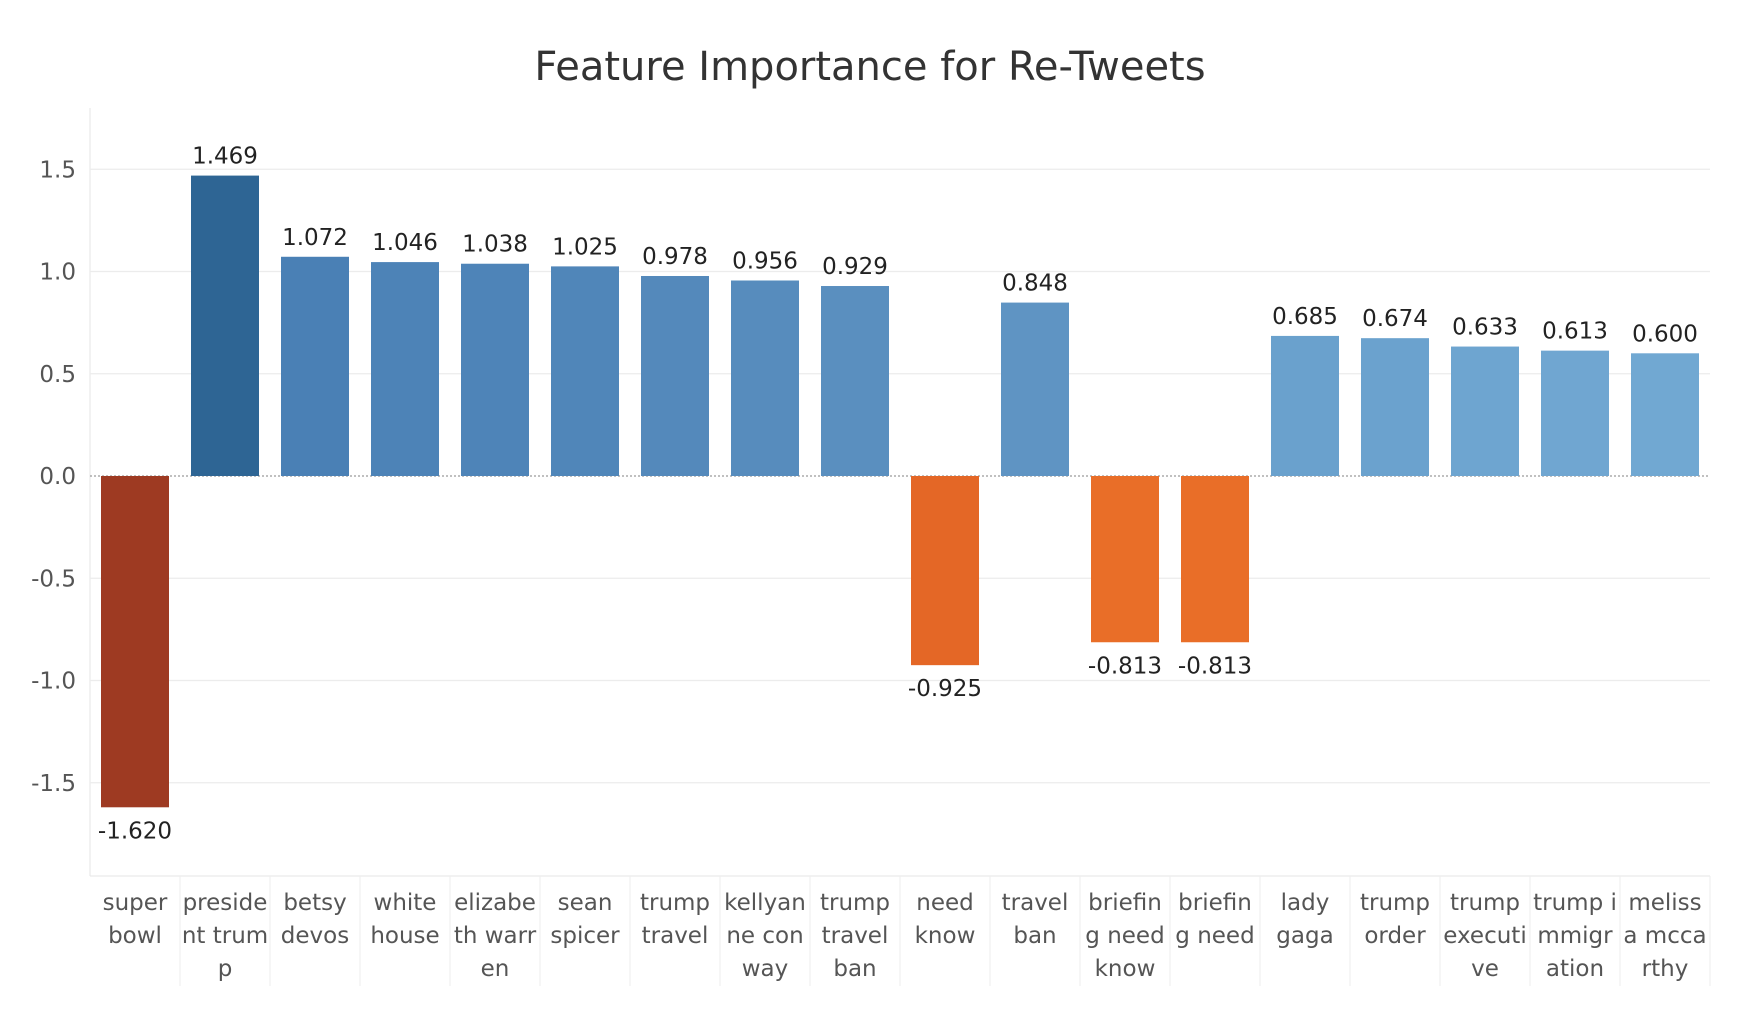 The image size is (1740, 1012). I want to click on category-label: trump executi ve, so click(1484, 936).